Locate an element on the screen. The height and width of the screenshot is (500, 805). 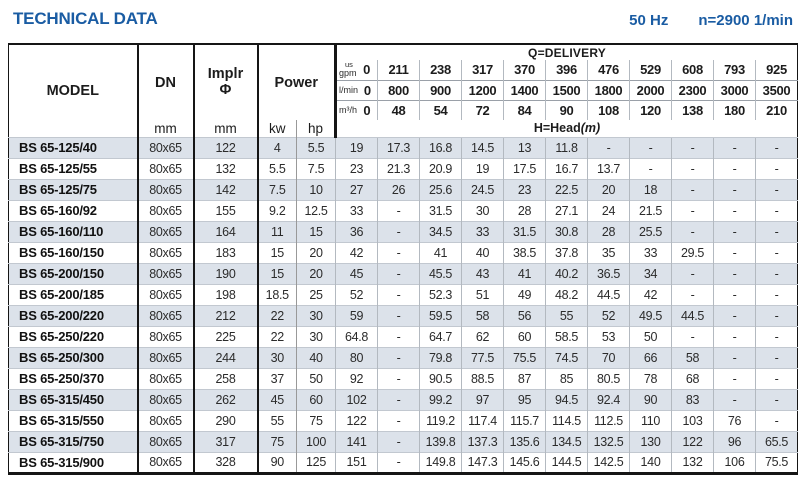
head-value-cell: 35 is located at coordinates (608, 252).